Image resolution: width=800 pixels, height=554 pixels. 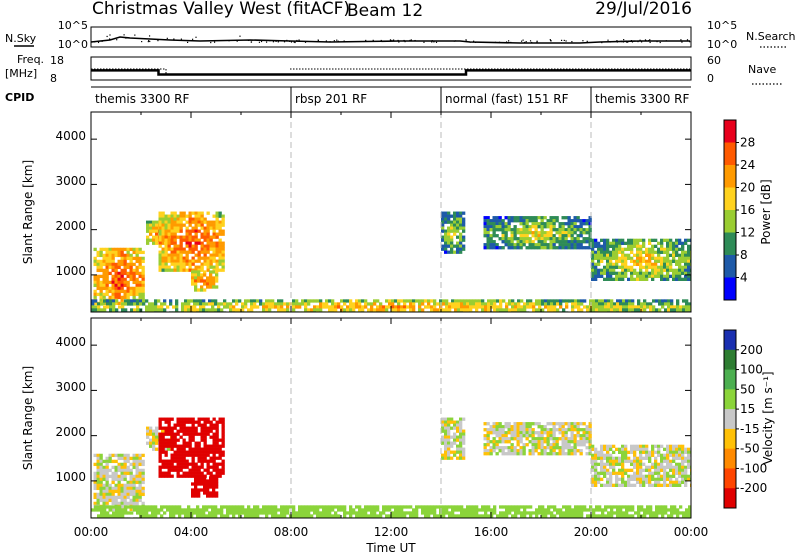 What do you see at coordinates (400, 35) in the screenshot?
I see `noise-panel: N.Sky 10^5 10^0 10^5 10^0 N.Search` at bounding box center [400, 35].